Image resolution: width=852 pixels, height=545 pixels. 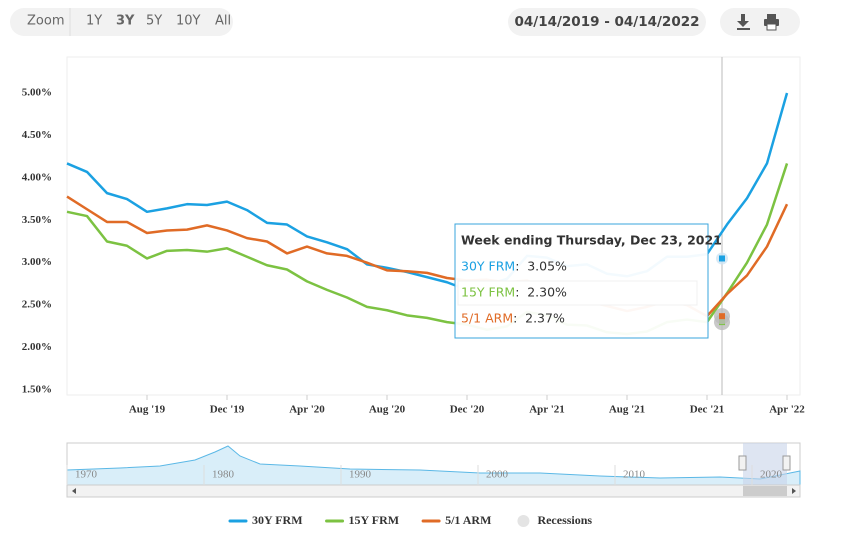 I want to click on zoom-label: Zoom, so click(x=45, y=21).